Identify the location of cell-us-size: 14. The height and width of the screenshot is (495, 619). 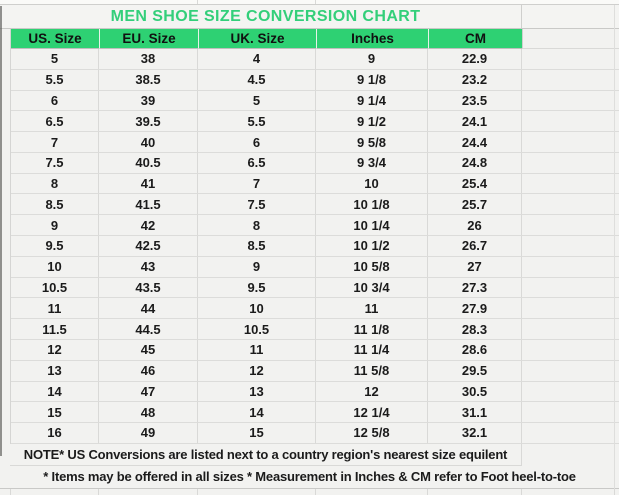
(55, 392).